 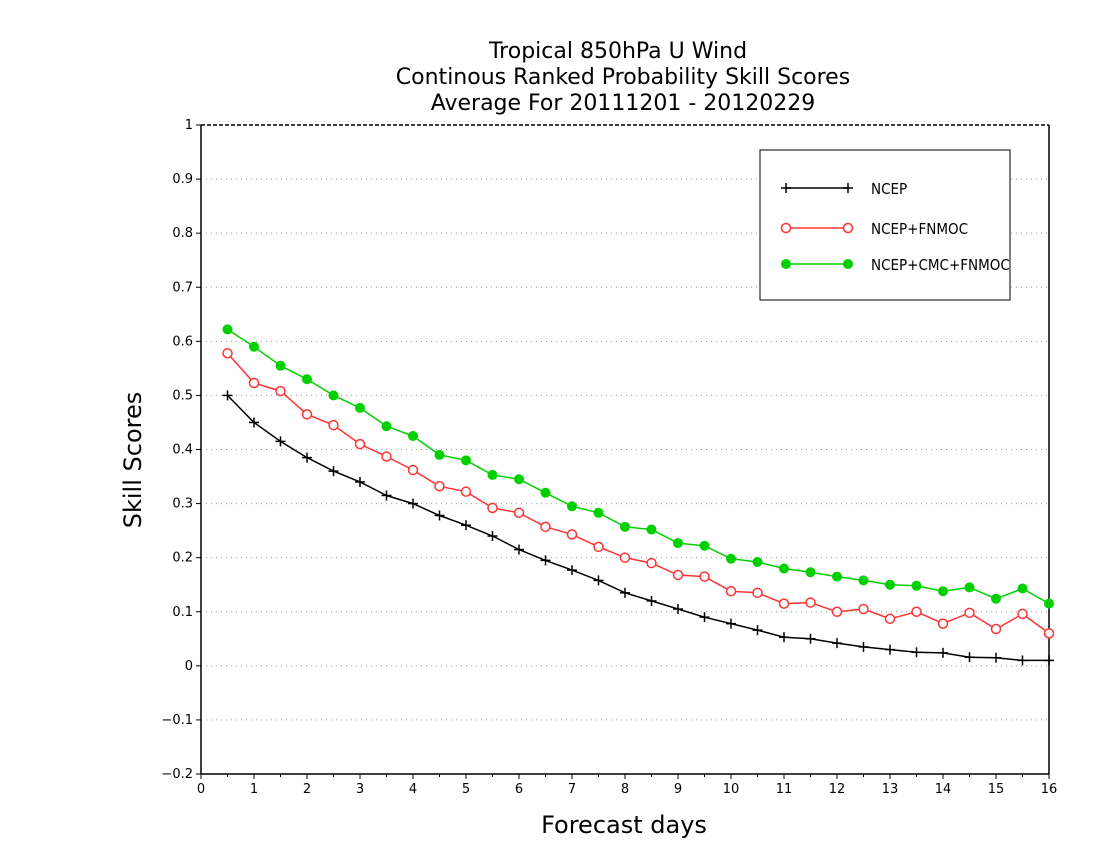 What do you see at coordinates (177, 774) in the screenshot?
I see `y-tick-label-0: −0.2` at bounding box center [177, 774].